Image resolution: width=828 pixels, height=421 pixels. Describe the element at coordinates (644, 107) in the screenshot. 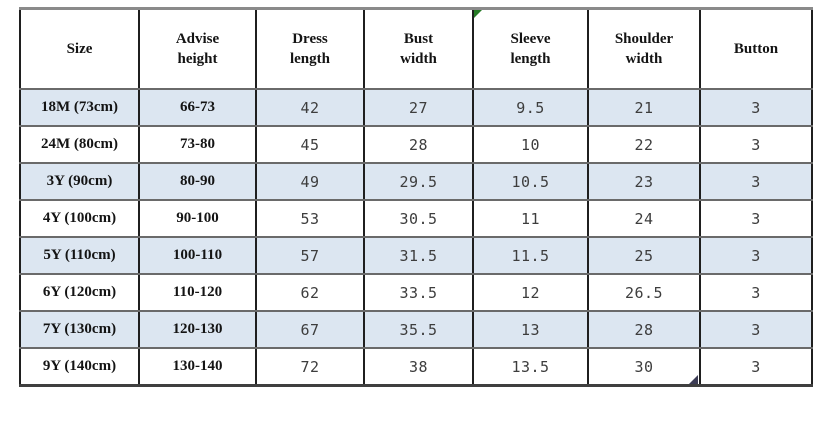

I see `value-cell: 21` at that location.